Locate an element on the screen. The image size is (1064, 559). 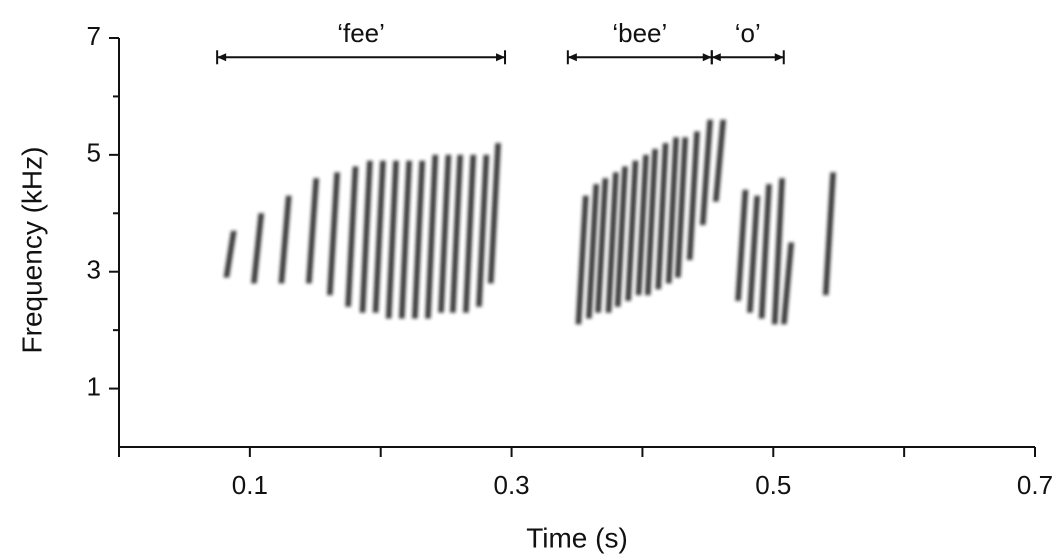
y-tick-label: 1 is located at coordinates (94, 386).